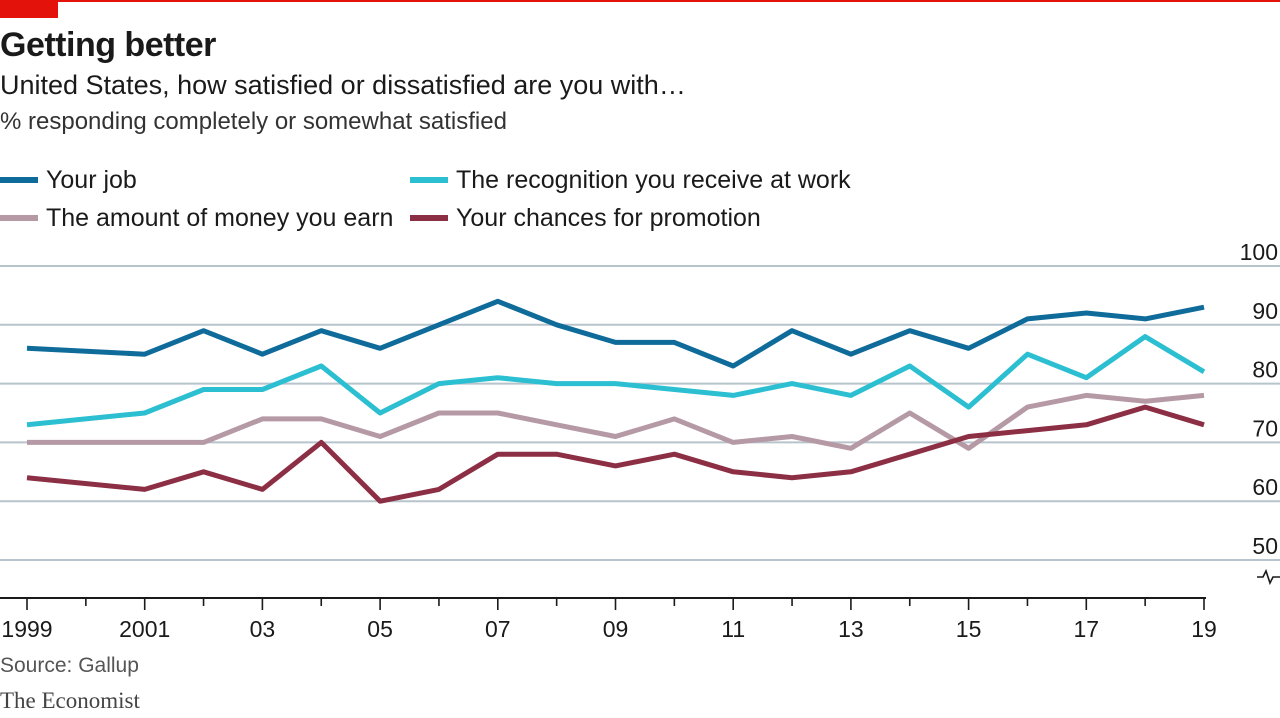  I want to click on x-tick-label-2017: 17, so click(1087, 629).